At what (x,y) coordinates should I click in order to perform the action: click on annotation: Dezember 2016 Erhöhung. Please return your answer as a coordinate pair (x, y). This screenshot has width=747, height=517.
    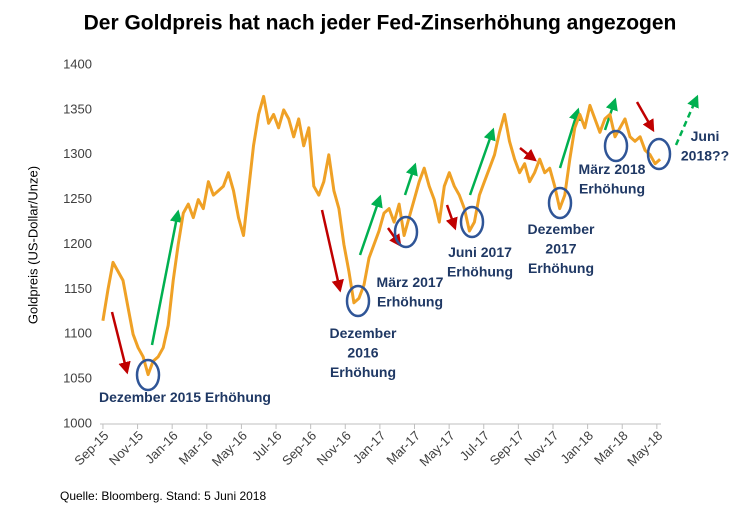
    Looking at the image, I should click on (363, 352).